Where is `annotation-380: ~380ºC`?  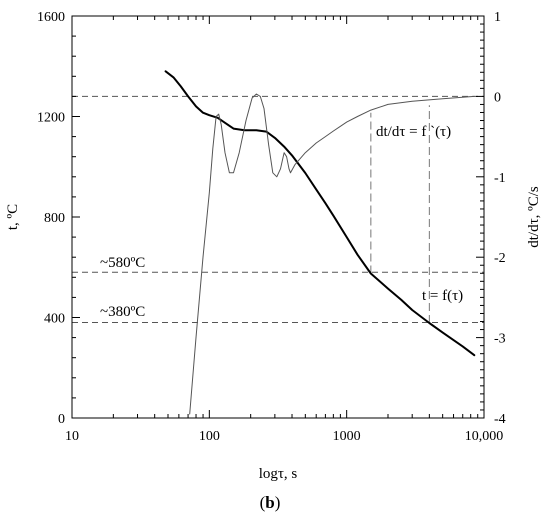 annotation-380: ~380ºC is located at coordinates (122, 312).